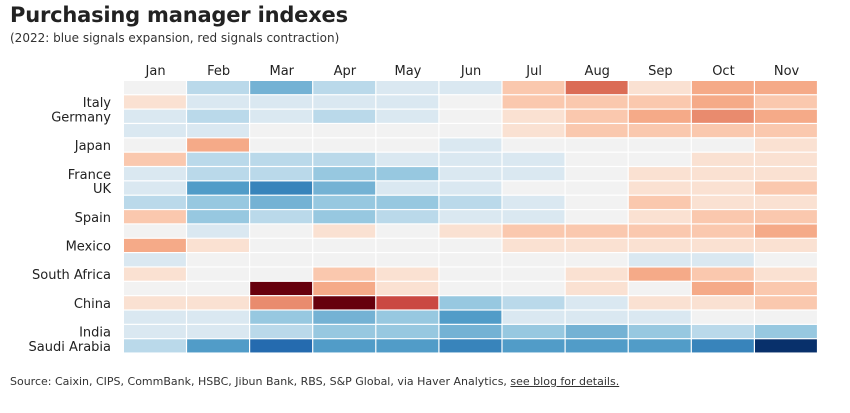  Describe the element at coordinates (345, 71) in the screenshot. I see `column-label-apr: Apr` at that location.